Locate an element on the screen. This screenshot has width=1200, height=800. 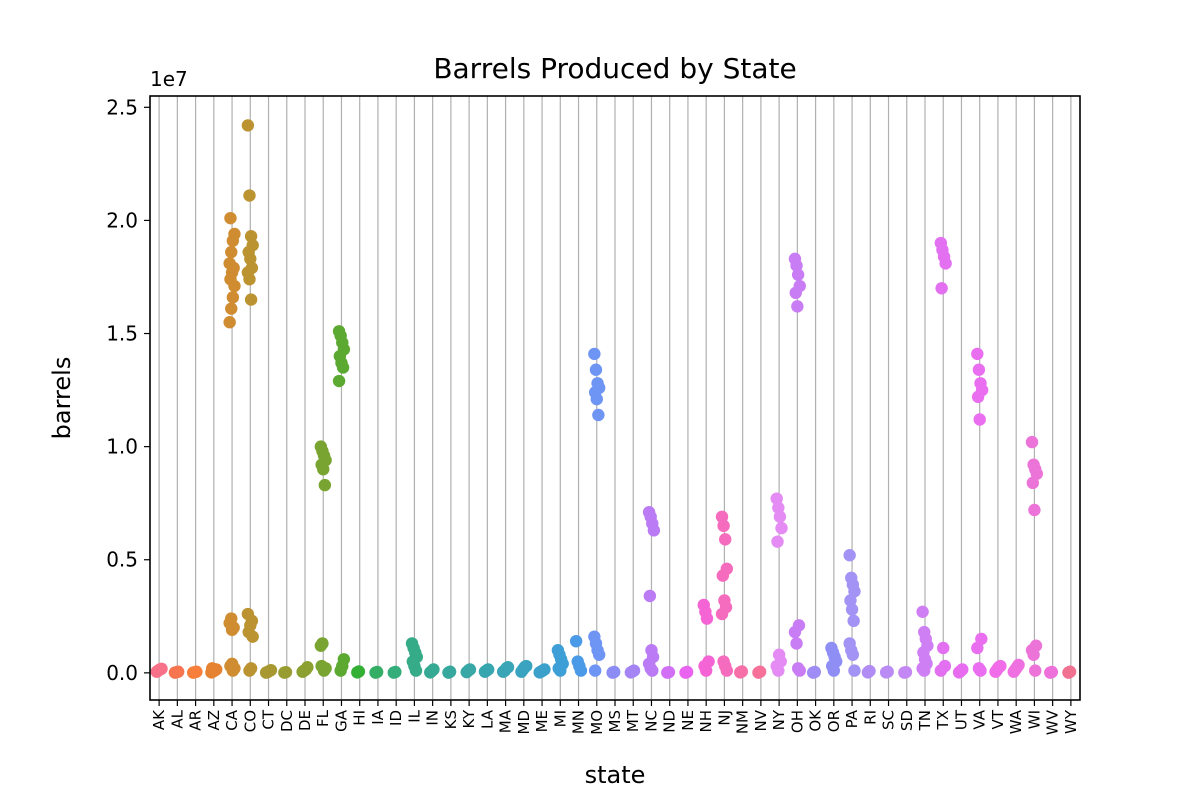
x-tick-label: DC is located at coordinates (287, 721).